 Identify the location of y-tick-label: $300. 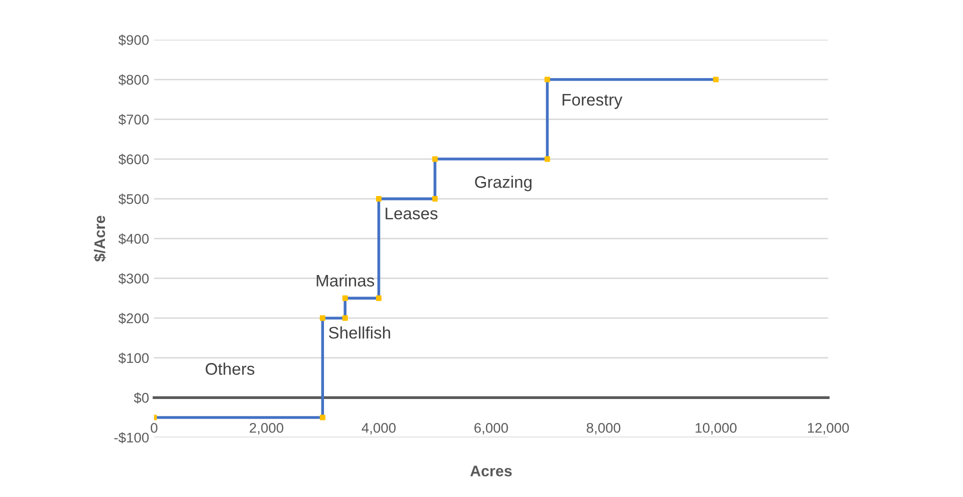
(133, 278).